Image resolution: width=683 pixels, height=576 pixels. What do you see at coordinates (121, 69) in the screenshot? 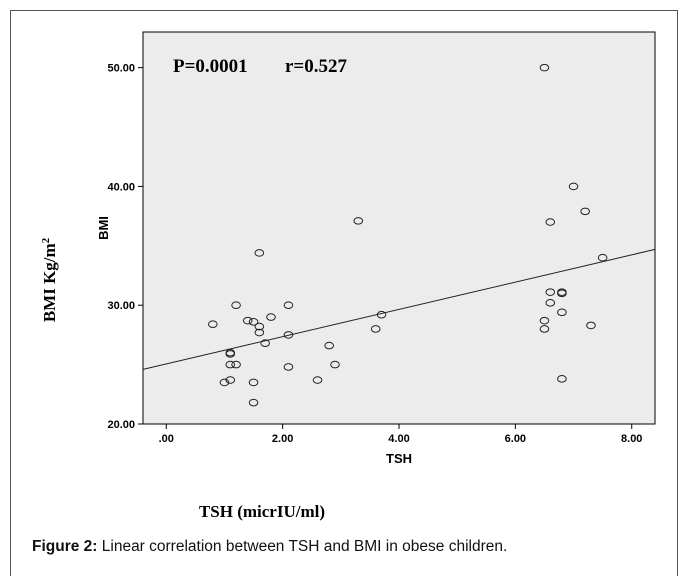
I see `y-tick-label: 50.00` at bounding box center [121, 69].